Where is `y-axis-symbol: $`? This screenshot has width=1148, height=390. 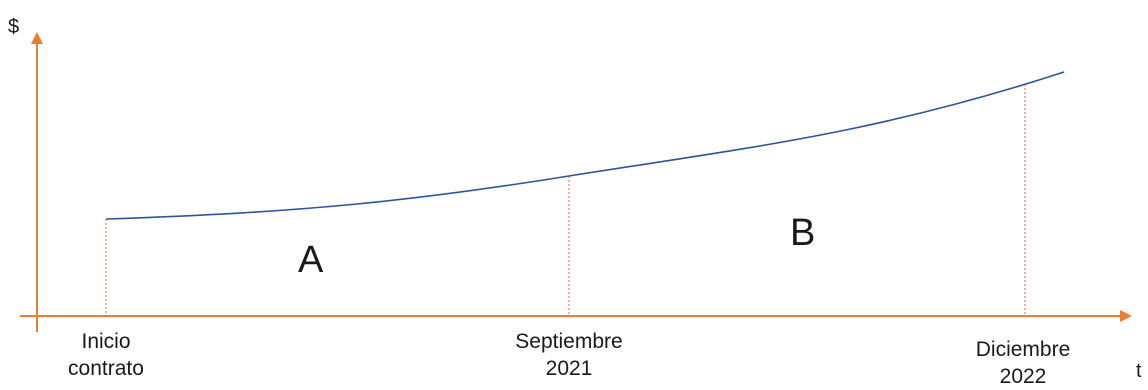 y-axis-symbol: $ is located at coordinates (14, 27).